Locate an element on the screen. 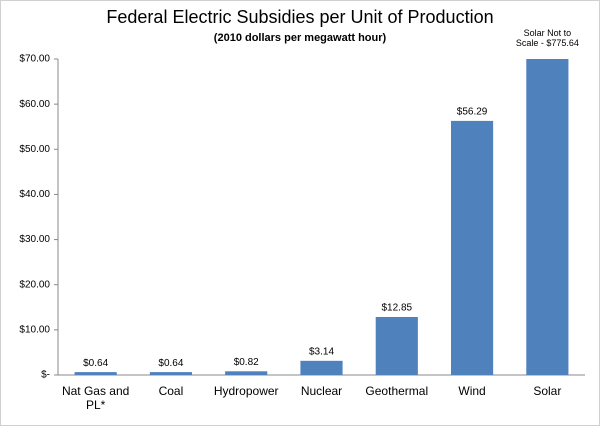 This screenshot has width=600, height=426. y-tick-label: $20.00 is located at coordinates (34, 284).